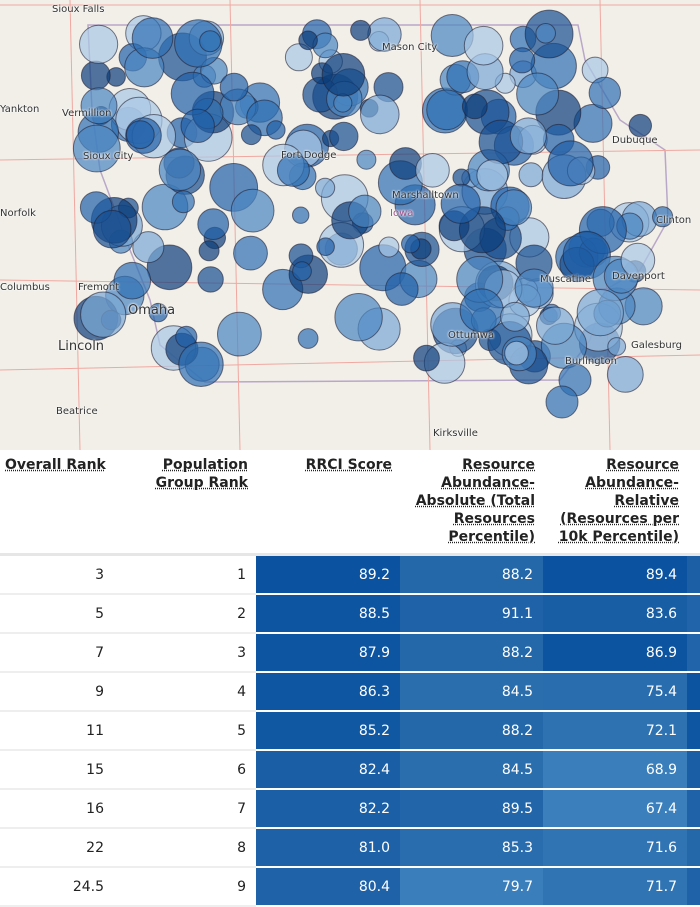 The image size is (700, 907). I want to click on column-header-rrci-score: RRCI Score, so click(328, 503).